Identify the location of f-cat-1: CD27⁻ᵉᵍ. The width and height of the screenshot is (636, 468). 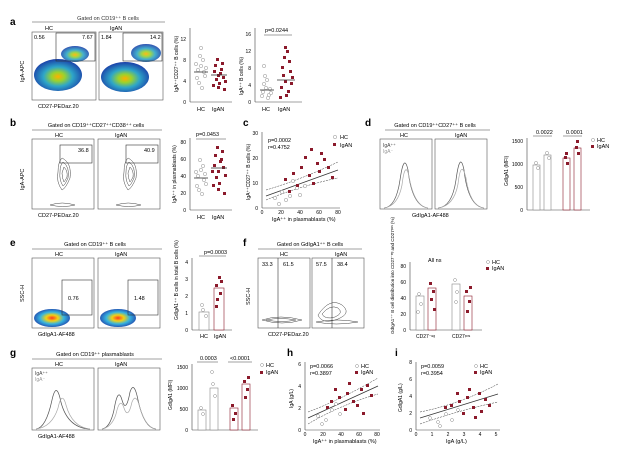
(425, 337).